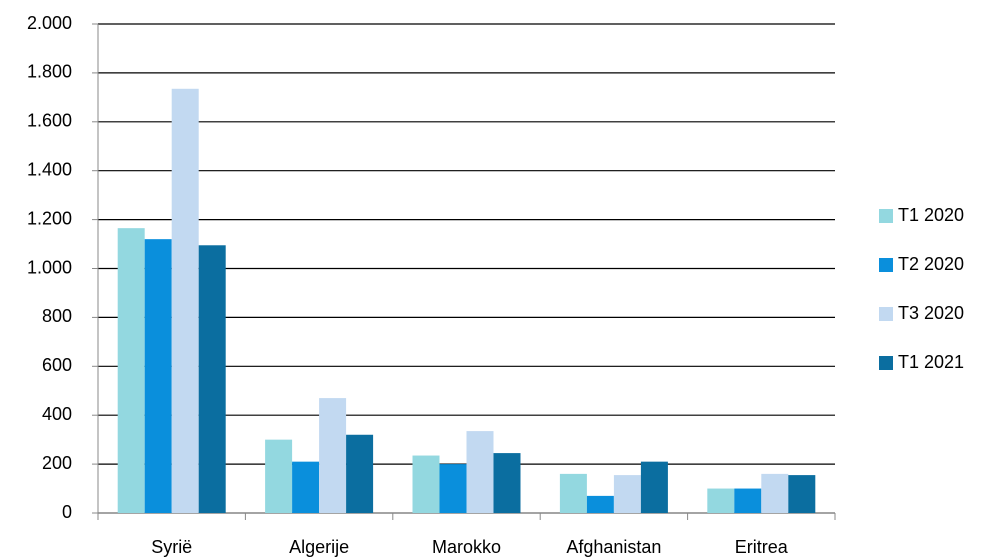 The image size is (989, 559). Describe the element at coordinates (613, 547) in the screenshot. I see `x-tick-label: Afghanistan` at that location.